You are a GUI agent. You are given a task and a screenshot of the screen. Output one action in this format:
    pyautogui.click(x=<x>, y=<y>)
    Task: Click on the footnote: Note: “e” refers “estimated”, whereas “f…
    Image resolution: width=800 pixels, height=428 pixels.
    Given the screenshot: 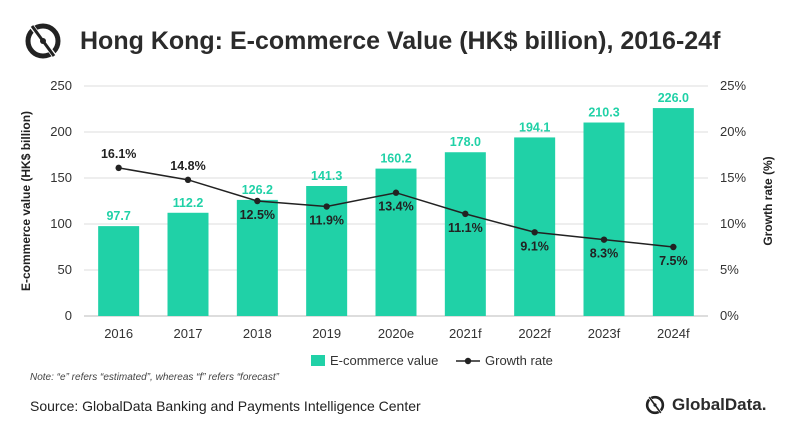 What is the action you would take?
    pyautogui.click(x=154, y=377)
    